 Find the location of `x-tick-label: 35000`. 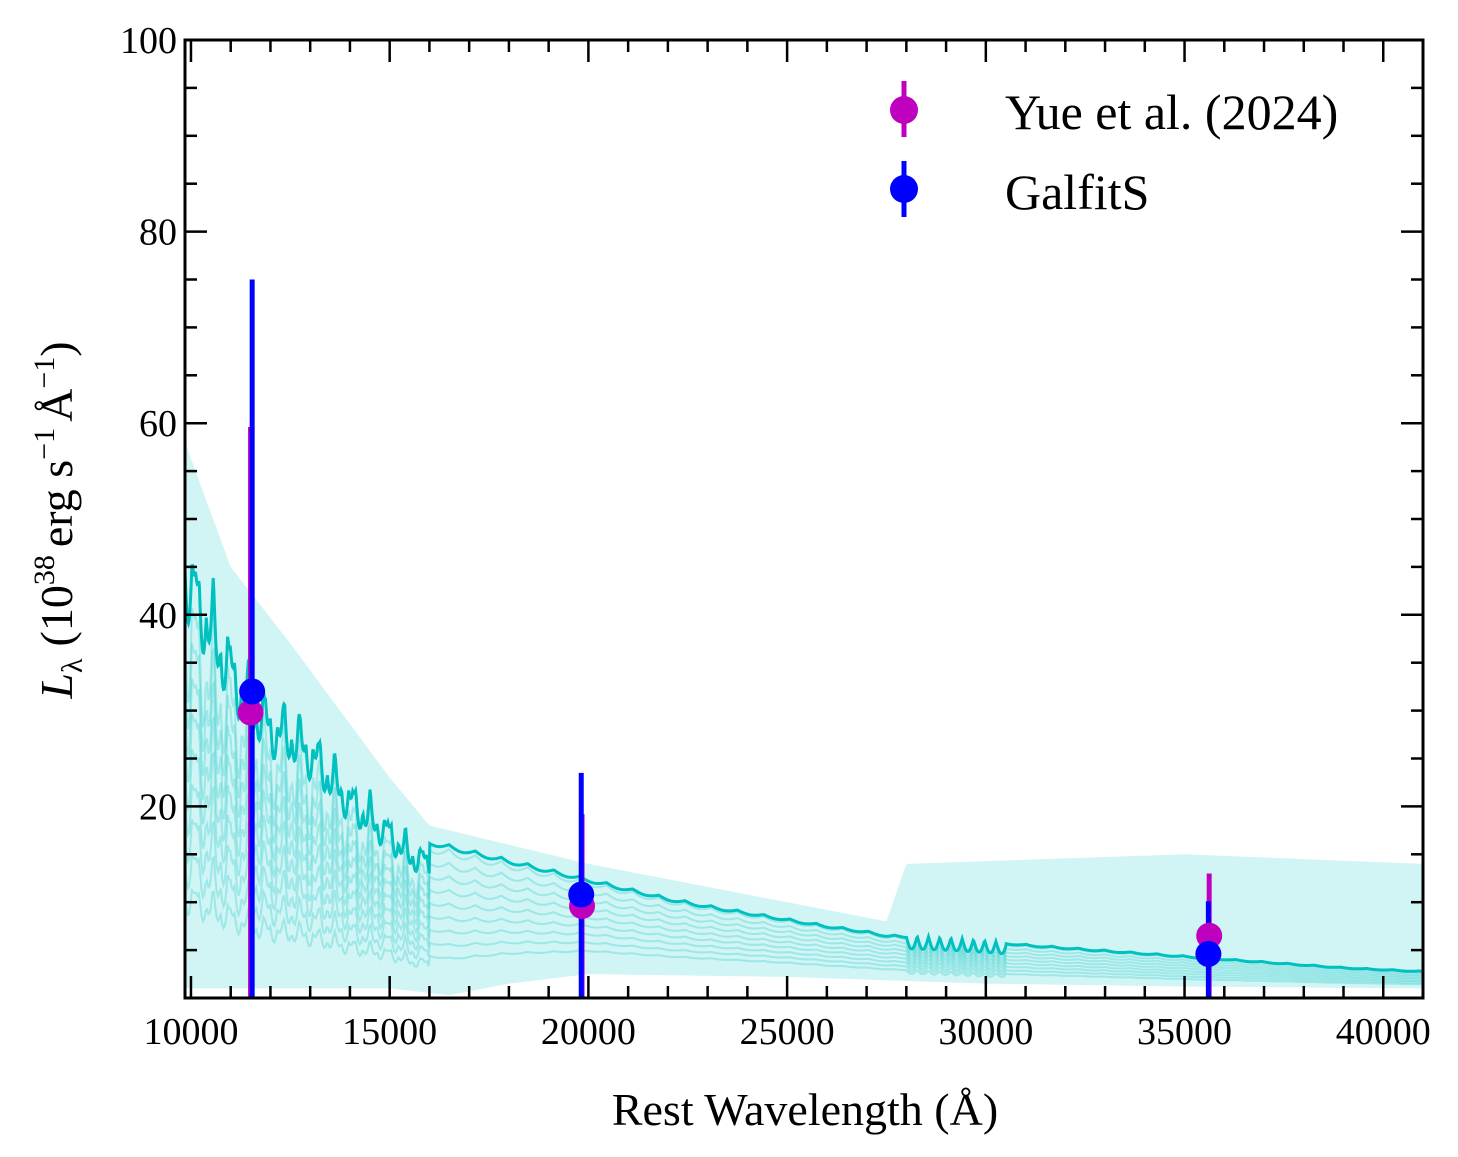

x-tick-label: 35000 is located at coordinates (1184, 1032).